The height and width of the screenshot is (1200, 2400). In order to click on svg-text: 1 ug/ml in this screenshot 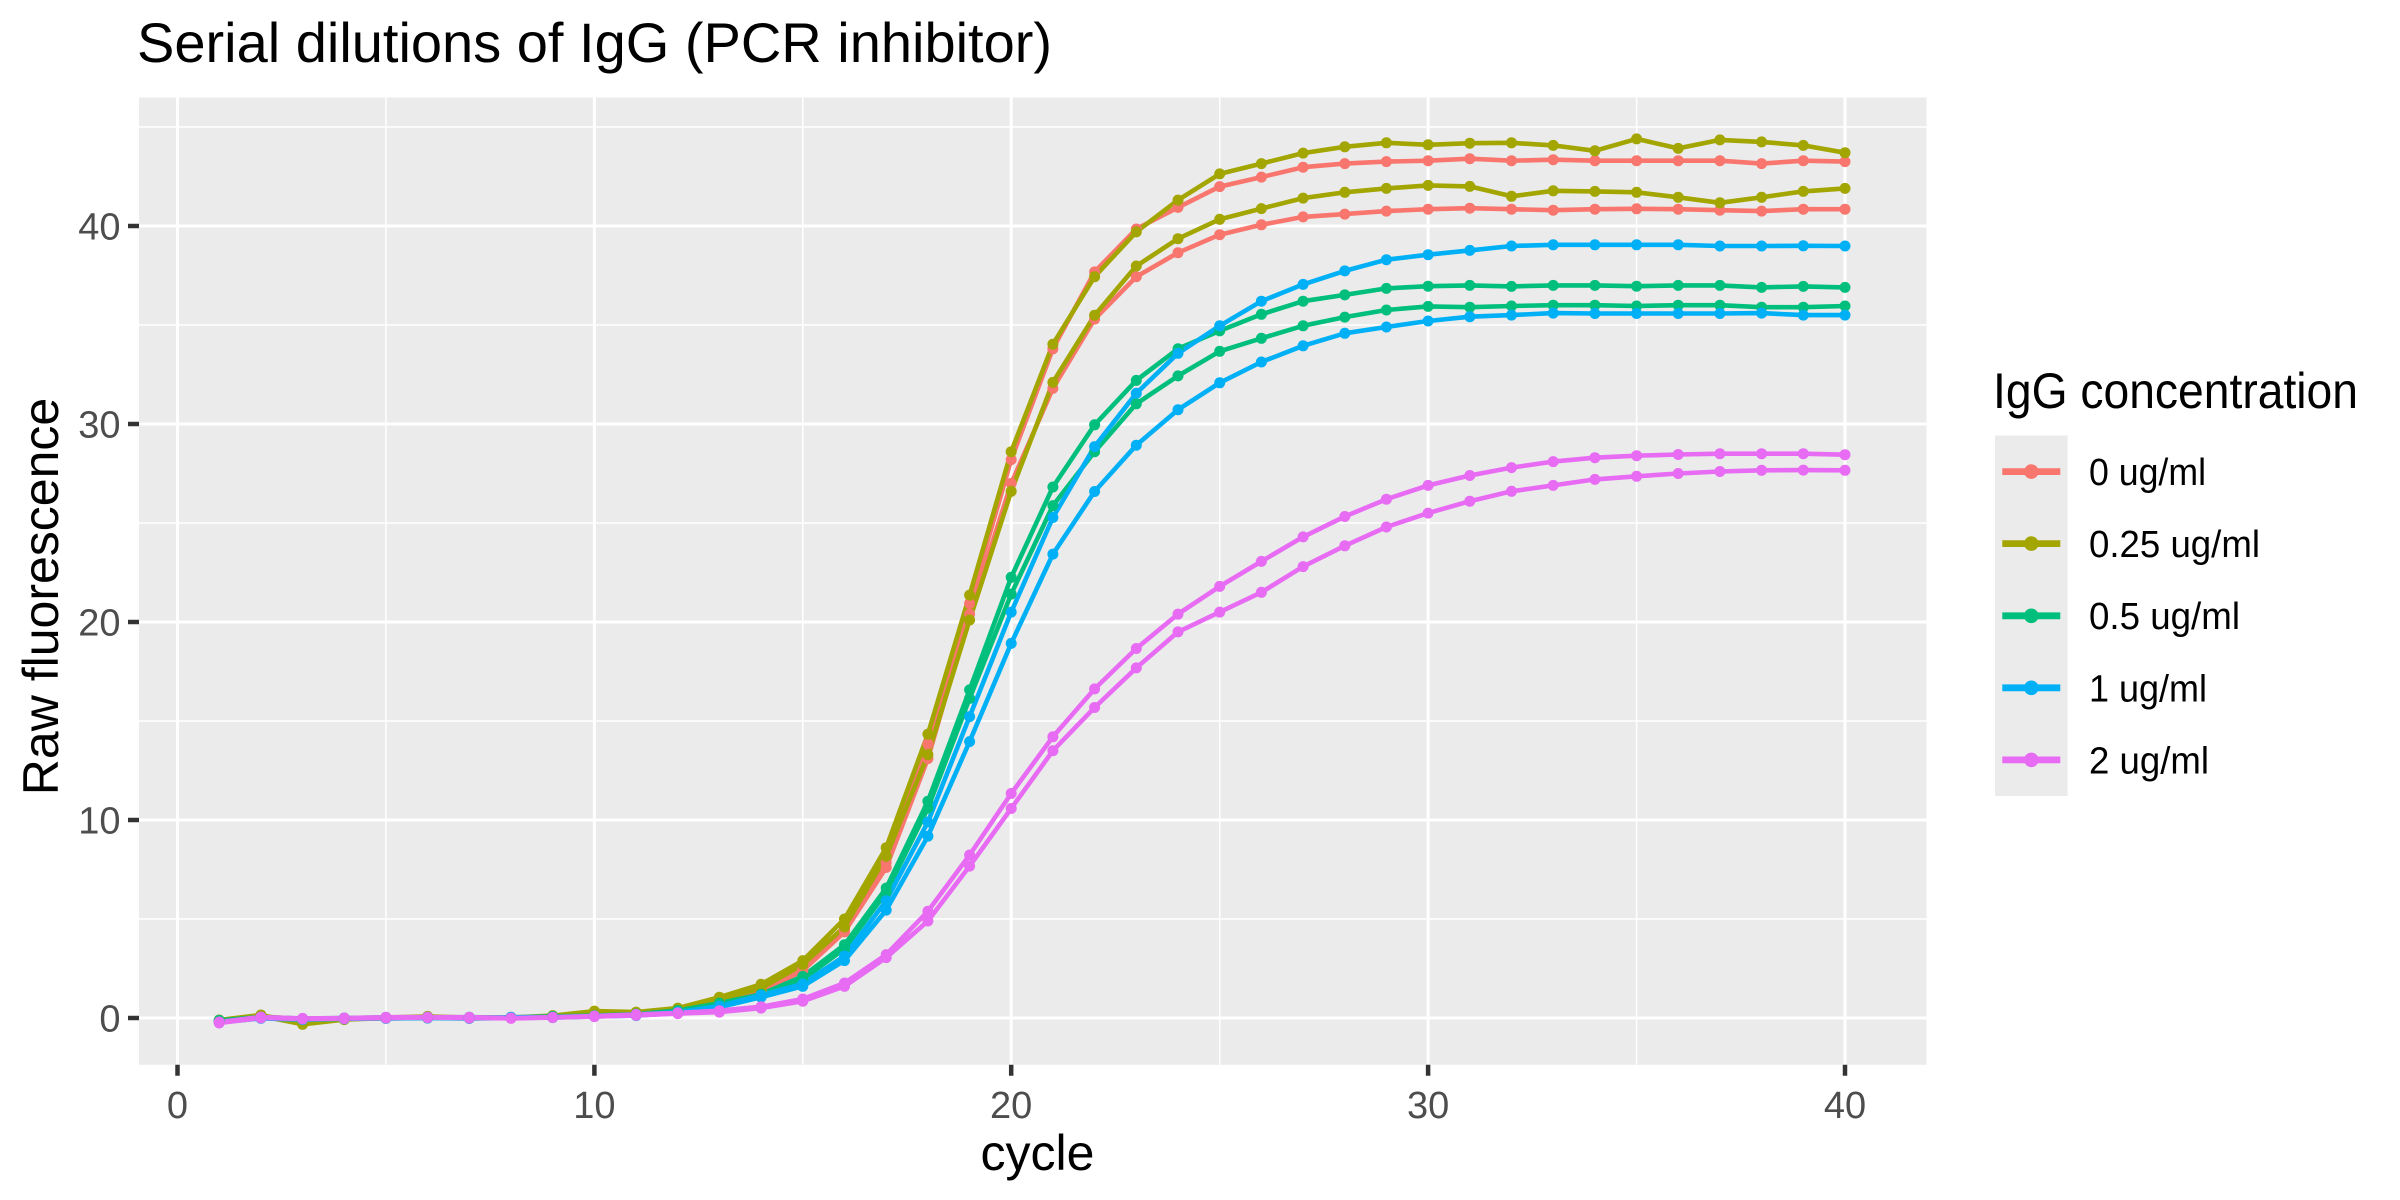, I will do `click(2148, 689)`.